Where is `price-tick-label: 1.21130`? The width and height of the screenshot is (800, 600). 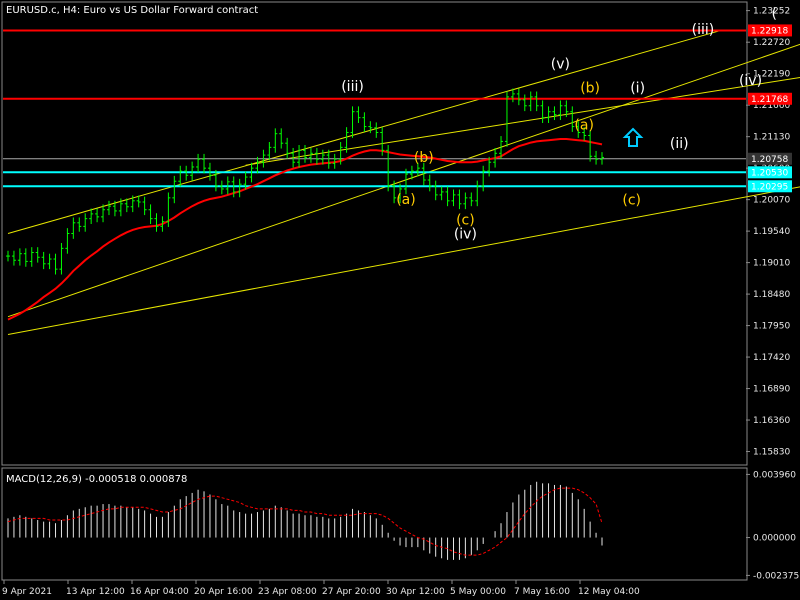
price-tick-label: 1.21130 is located at coordinates (771, 138).